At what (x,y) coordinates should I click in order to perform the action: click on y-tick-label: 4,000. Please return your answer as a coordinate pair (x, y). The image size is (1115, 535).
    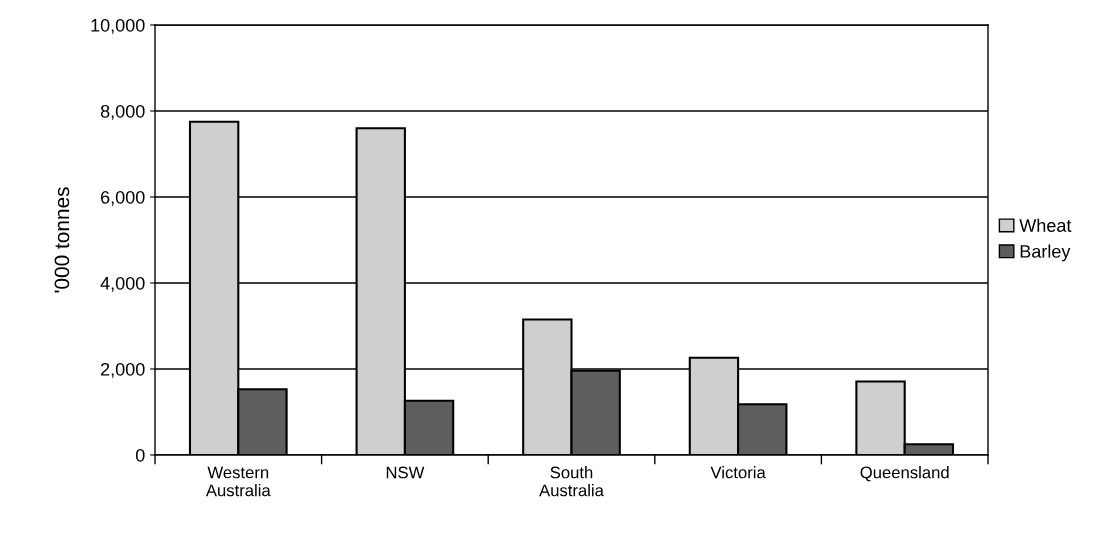
    Looking at the image, I should click on (122, 284).